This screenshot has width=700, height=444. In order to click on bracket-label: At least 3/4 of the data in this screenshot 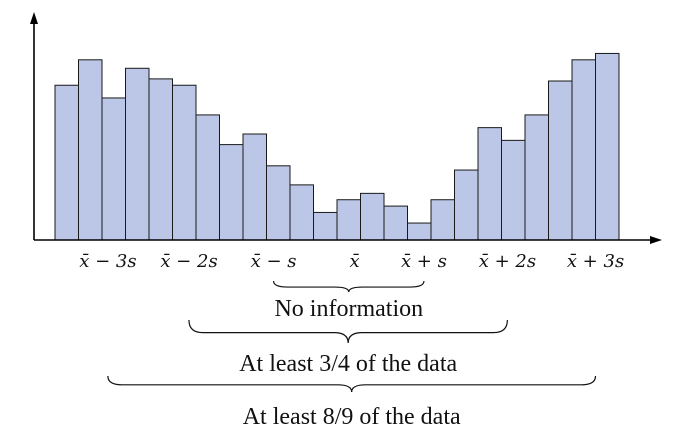, I will do `click(348, 364)`.